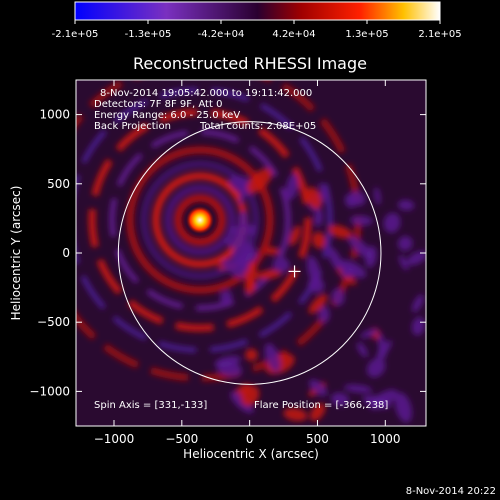 This screenshot has height=500, width=500. What do you see at coordinates (148, 34) in the screenshot?
I see `colorbar-tick-label: -1.3e+05` at bounding box center [148, 34].